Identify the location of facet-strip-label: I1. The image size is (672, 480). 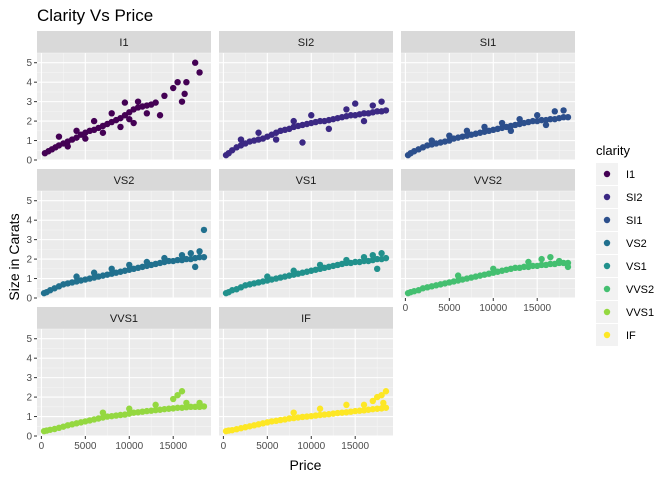
(123, 43).